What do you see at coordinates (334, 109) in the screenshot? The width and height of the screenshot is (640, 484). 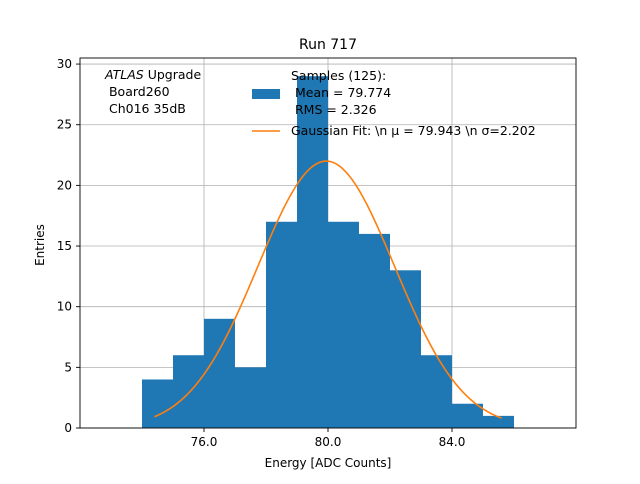 I see `legend-samples-line-3: RMS = 2.326` at bounding box center [334, 109].